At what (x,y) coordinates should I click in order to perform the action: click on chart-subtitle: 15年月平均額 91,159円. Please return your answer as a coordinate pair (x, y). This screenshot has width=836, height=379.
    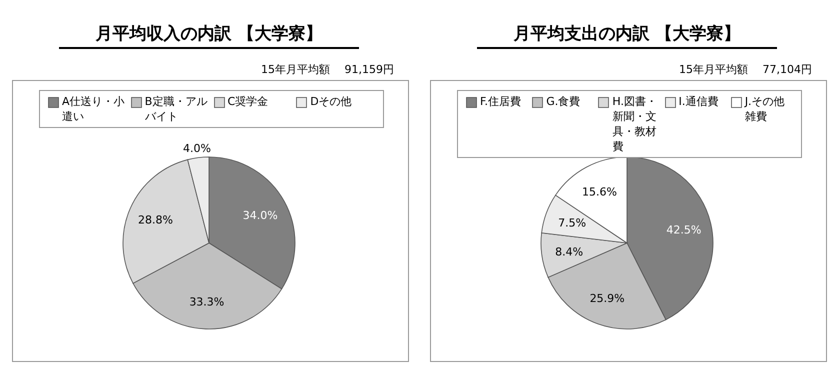
    Looking at the image, I should click on (327, 69).